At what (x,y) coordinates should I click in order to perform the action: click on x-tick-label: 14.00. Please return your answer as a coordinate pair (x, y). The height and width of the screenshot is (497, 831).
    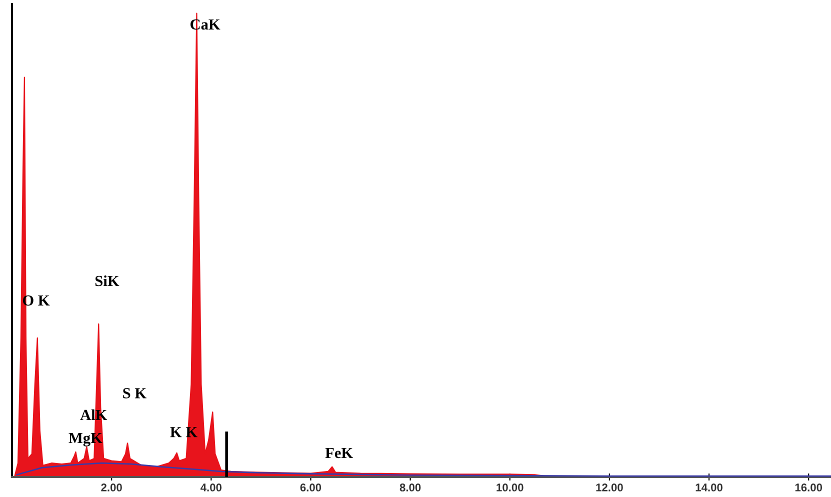
    Looking at the image, I should click on (709, 488).